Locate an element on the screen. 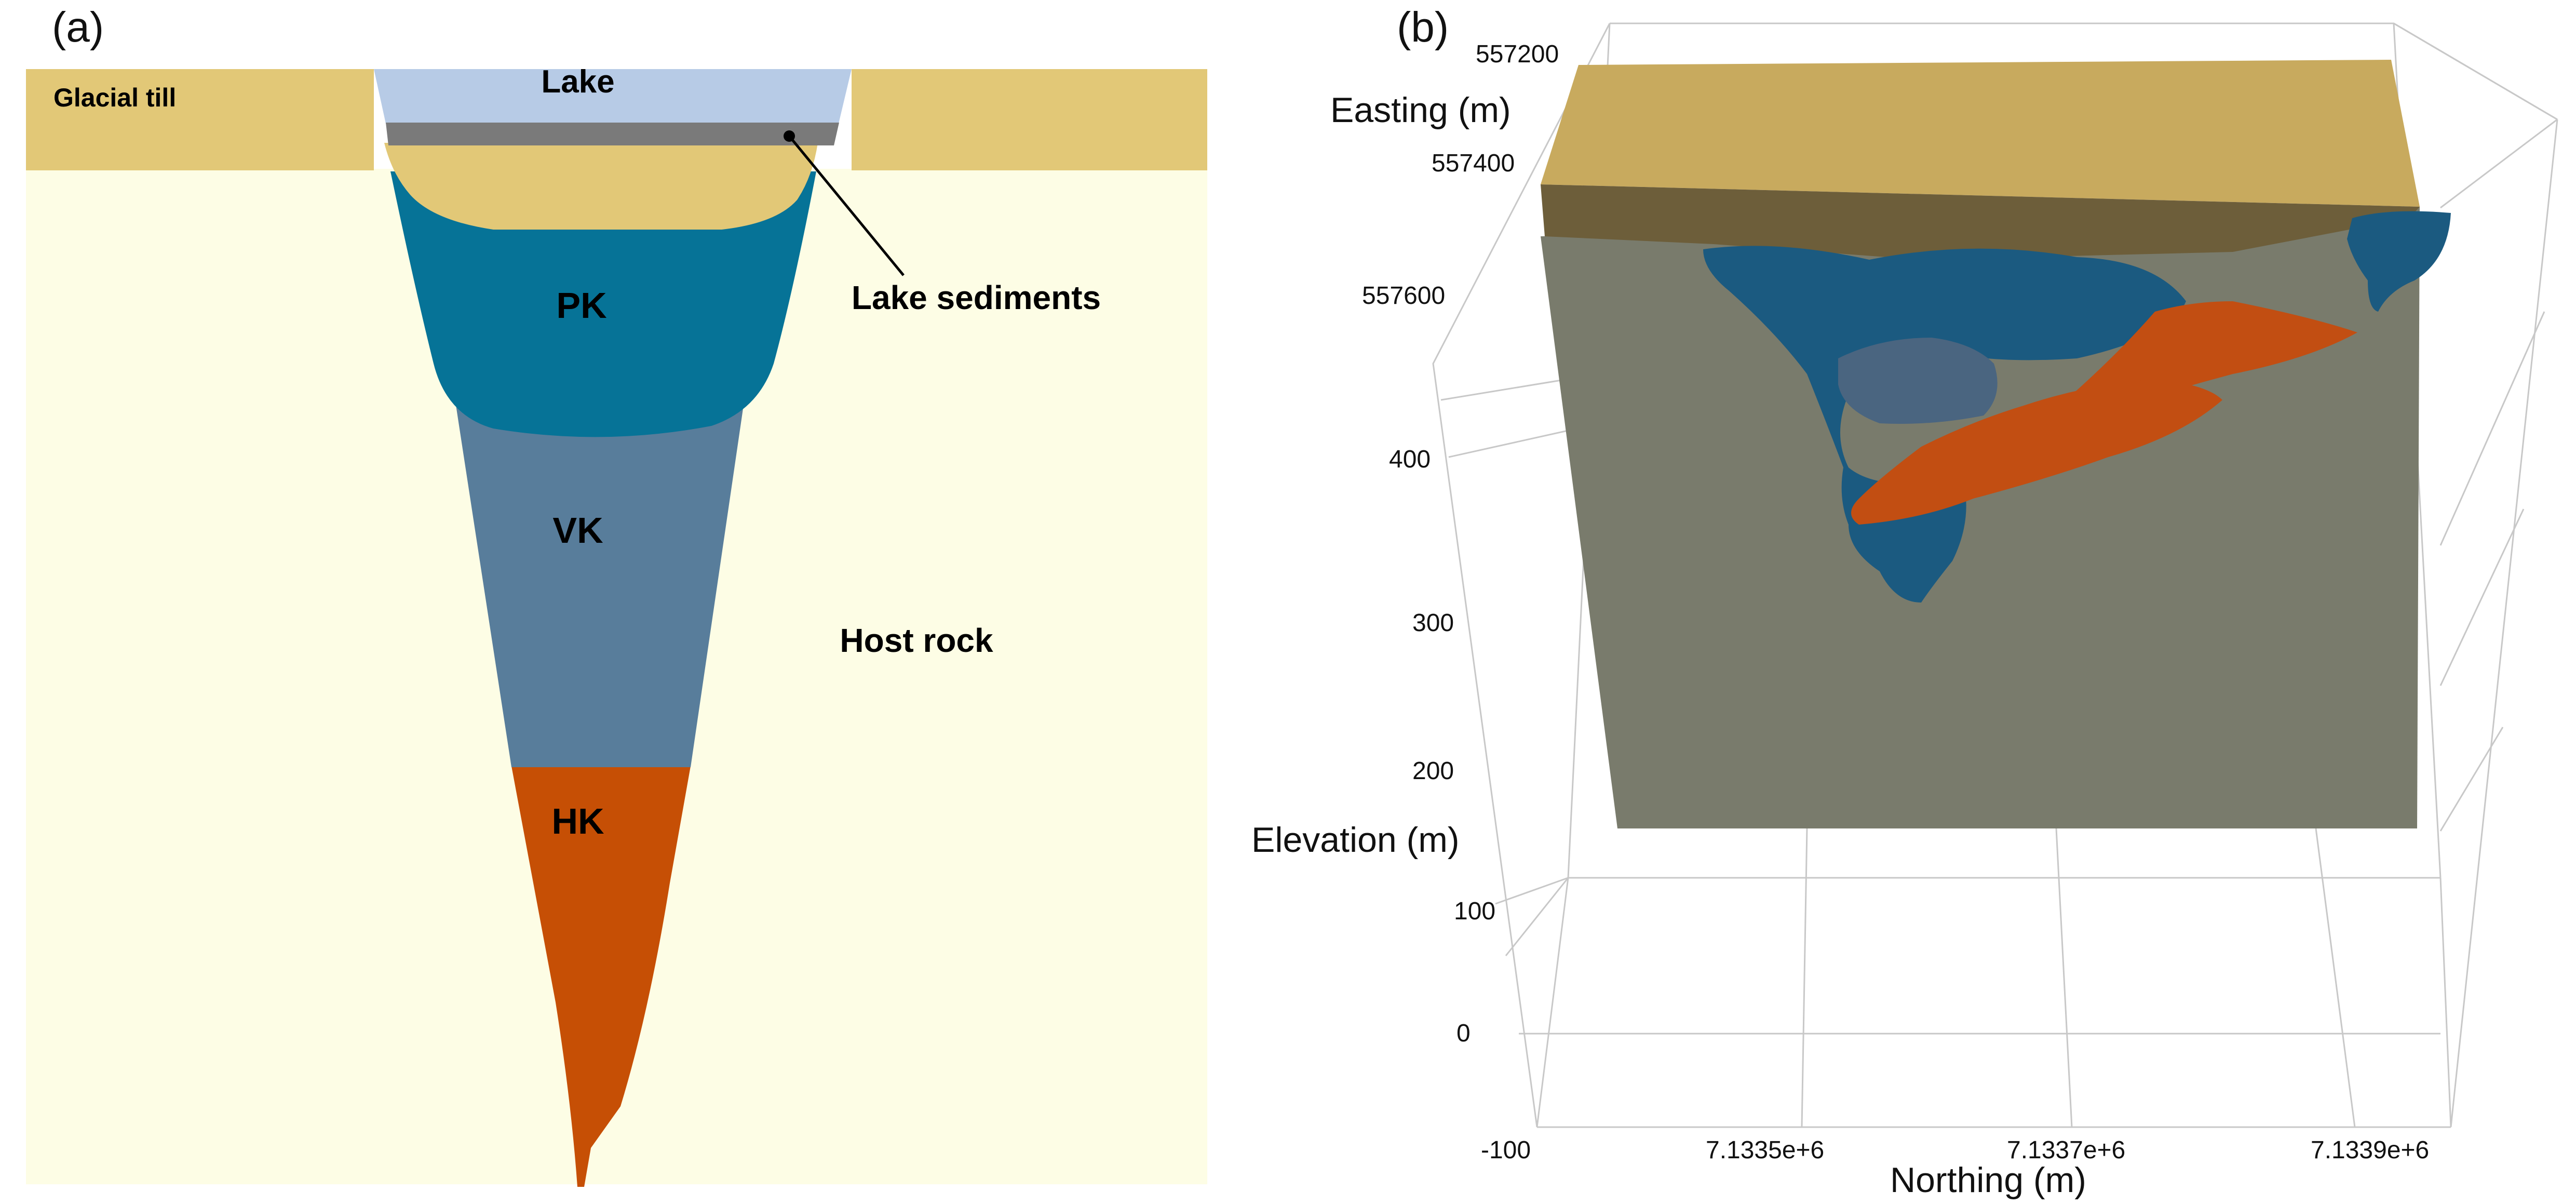 This screenshot has width=2576, height=1204. easting-tick: 557400 is located at coordinates (1473, 163).